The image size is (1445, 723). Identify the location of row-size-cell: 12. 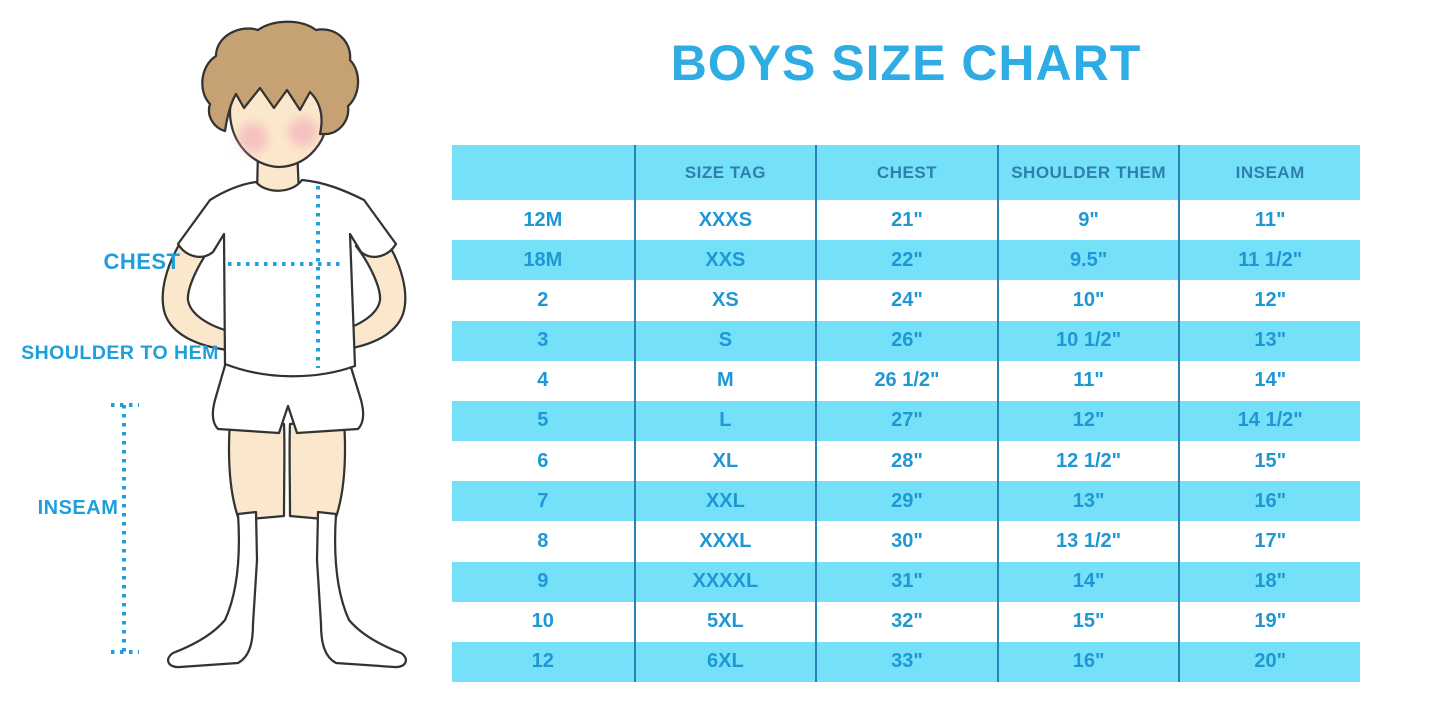
(543, 661).